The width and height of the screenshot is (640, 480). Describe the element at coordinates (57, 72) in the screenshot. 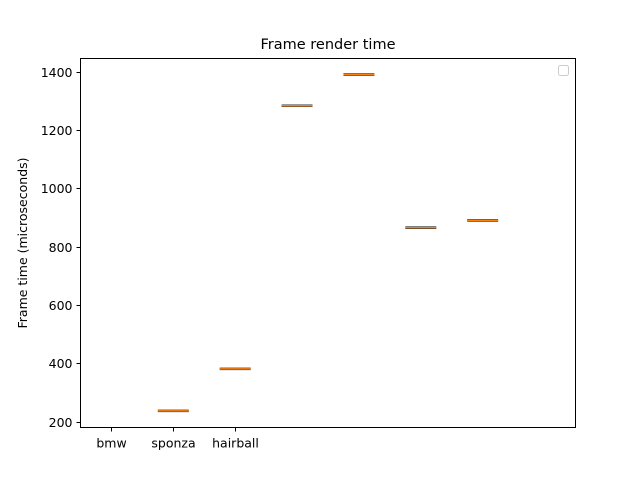

I see `y-tick-label: 1400` at that location.